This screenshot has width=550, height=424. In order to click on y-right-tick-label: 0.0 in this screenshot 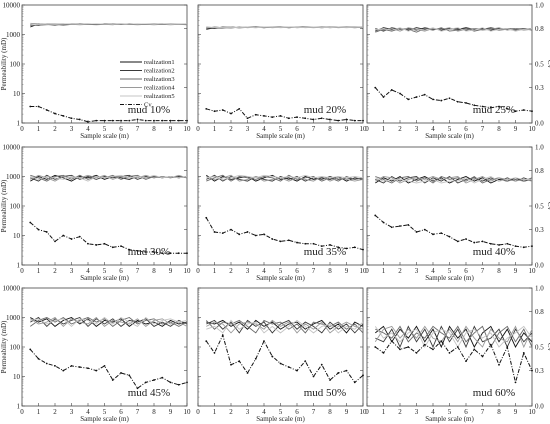, I will do `click(539, 266)`.